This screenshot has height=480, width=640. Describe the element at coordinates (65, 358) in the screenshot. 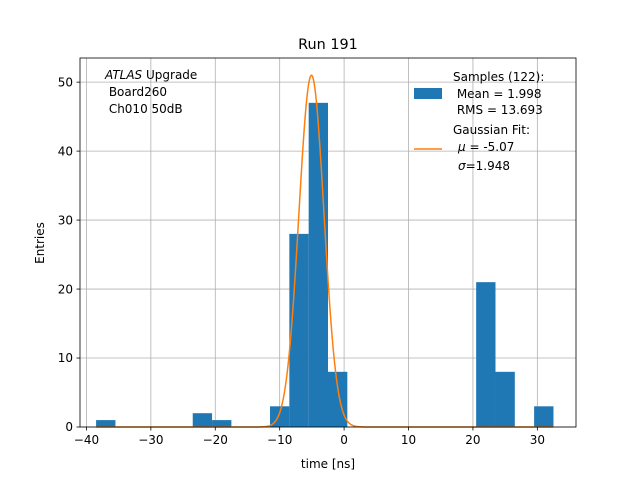

I see `y-tick-label: 10` at that location.